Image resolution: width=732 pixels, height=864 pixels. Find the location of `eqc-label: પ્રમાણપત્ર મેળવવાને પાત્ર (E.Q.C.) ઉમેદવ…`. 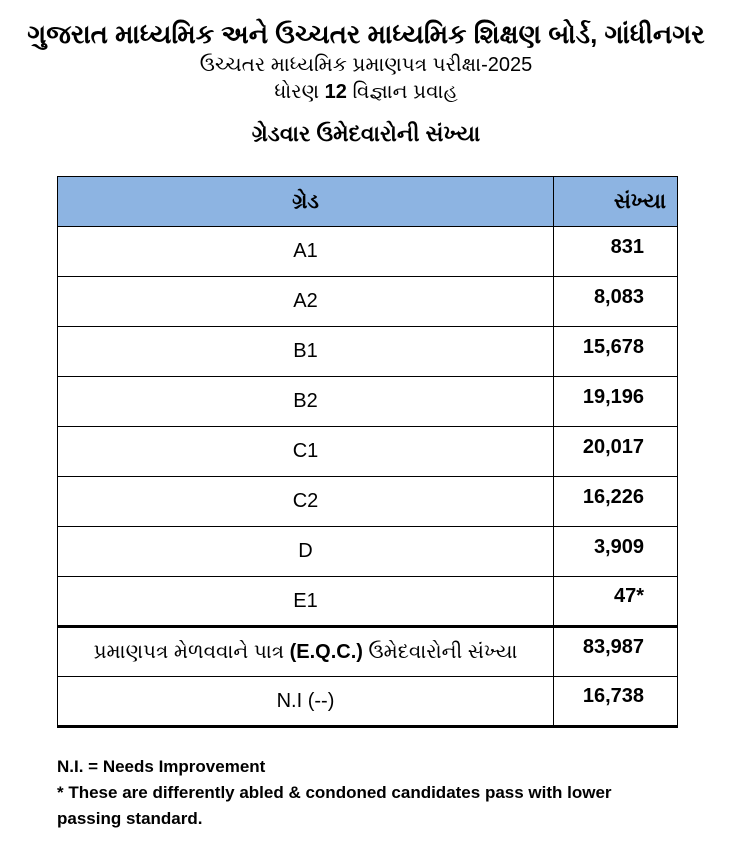

eqc-label: પ્રમાણપત્ર મેળવવાને પાત્ર (E.Q.C.) ઉમેદવ… is located at coordinates (305, 651).